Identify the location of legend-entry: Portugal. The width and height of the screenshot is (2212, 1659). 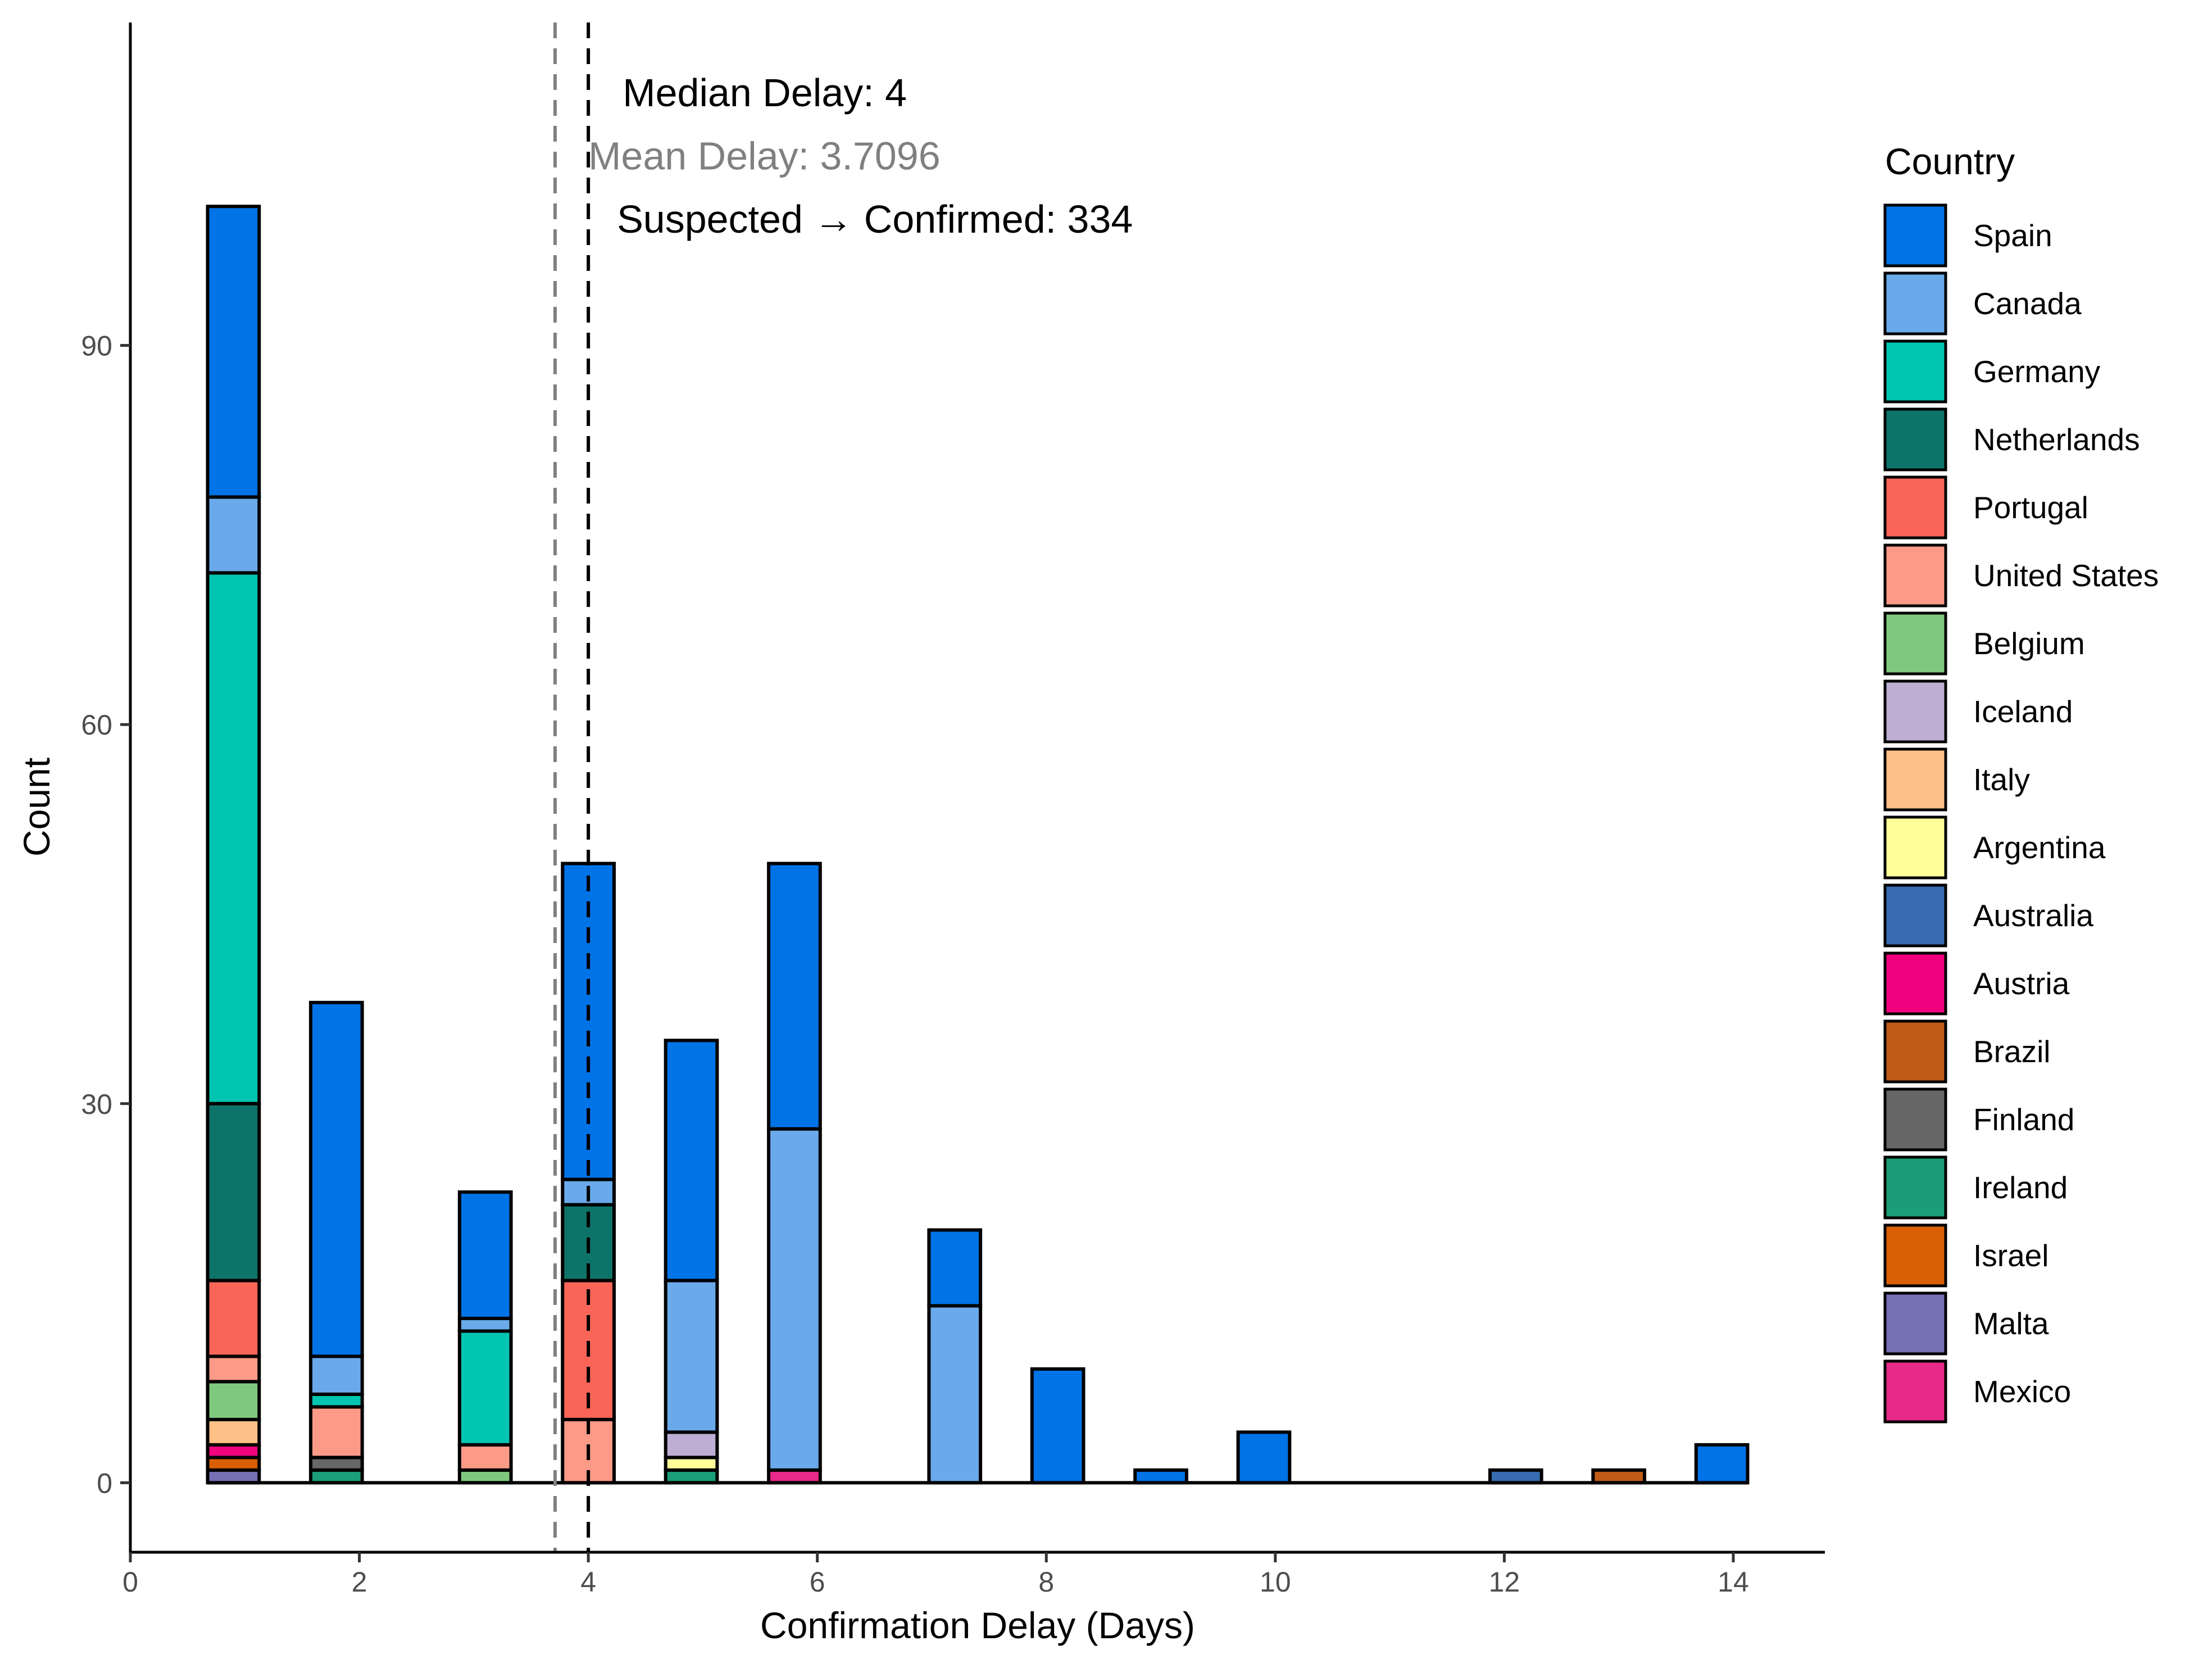
(1985, 508).